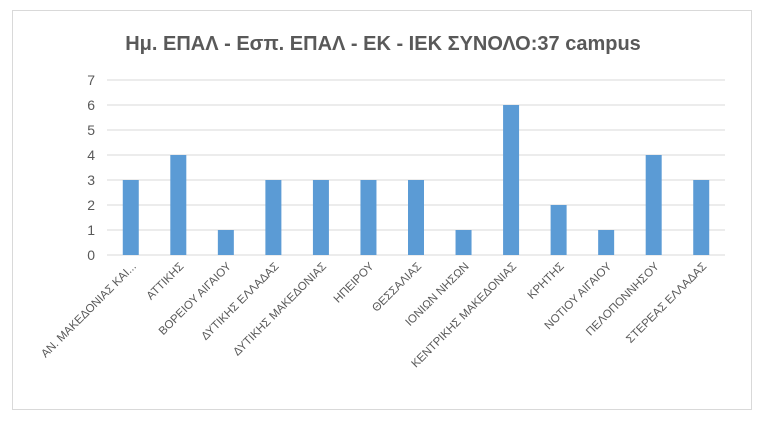  What do you see at coordinates (91, 255) in the screenshot?
I see `y-tick-label: 0` at bounding box center [91, 255].